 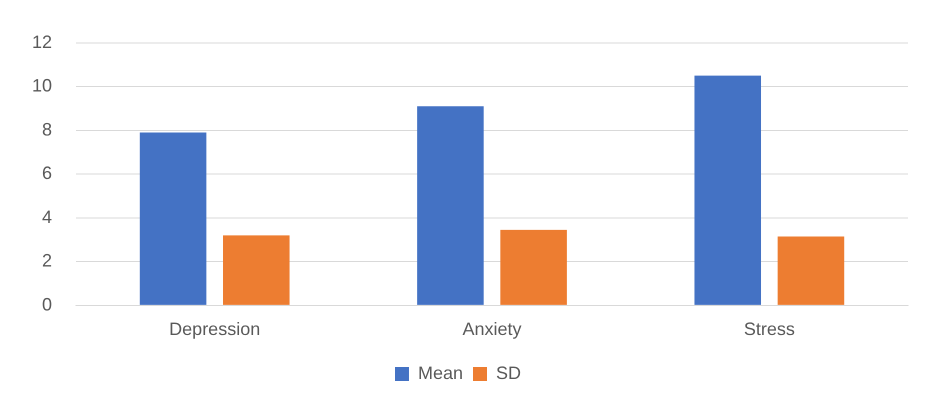 I want to click on y-tick-label: 2, so click(x=47, y=260).